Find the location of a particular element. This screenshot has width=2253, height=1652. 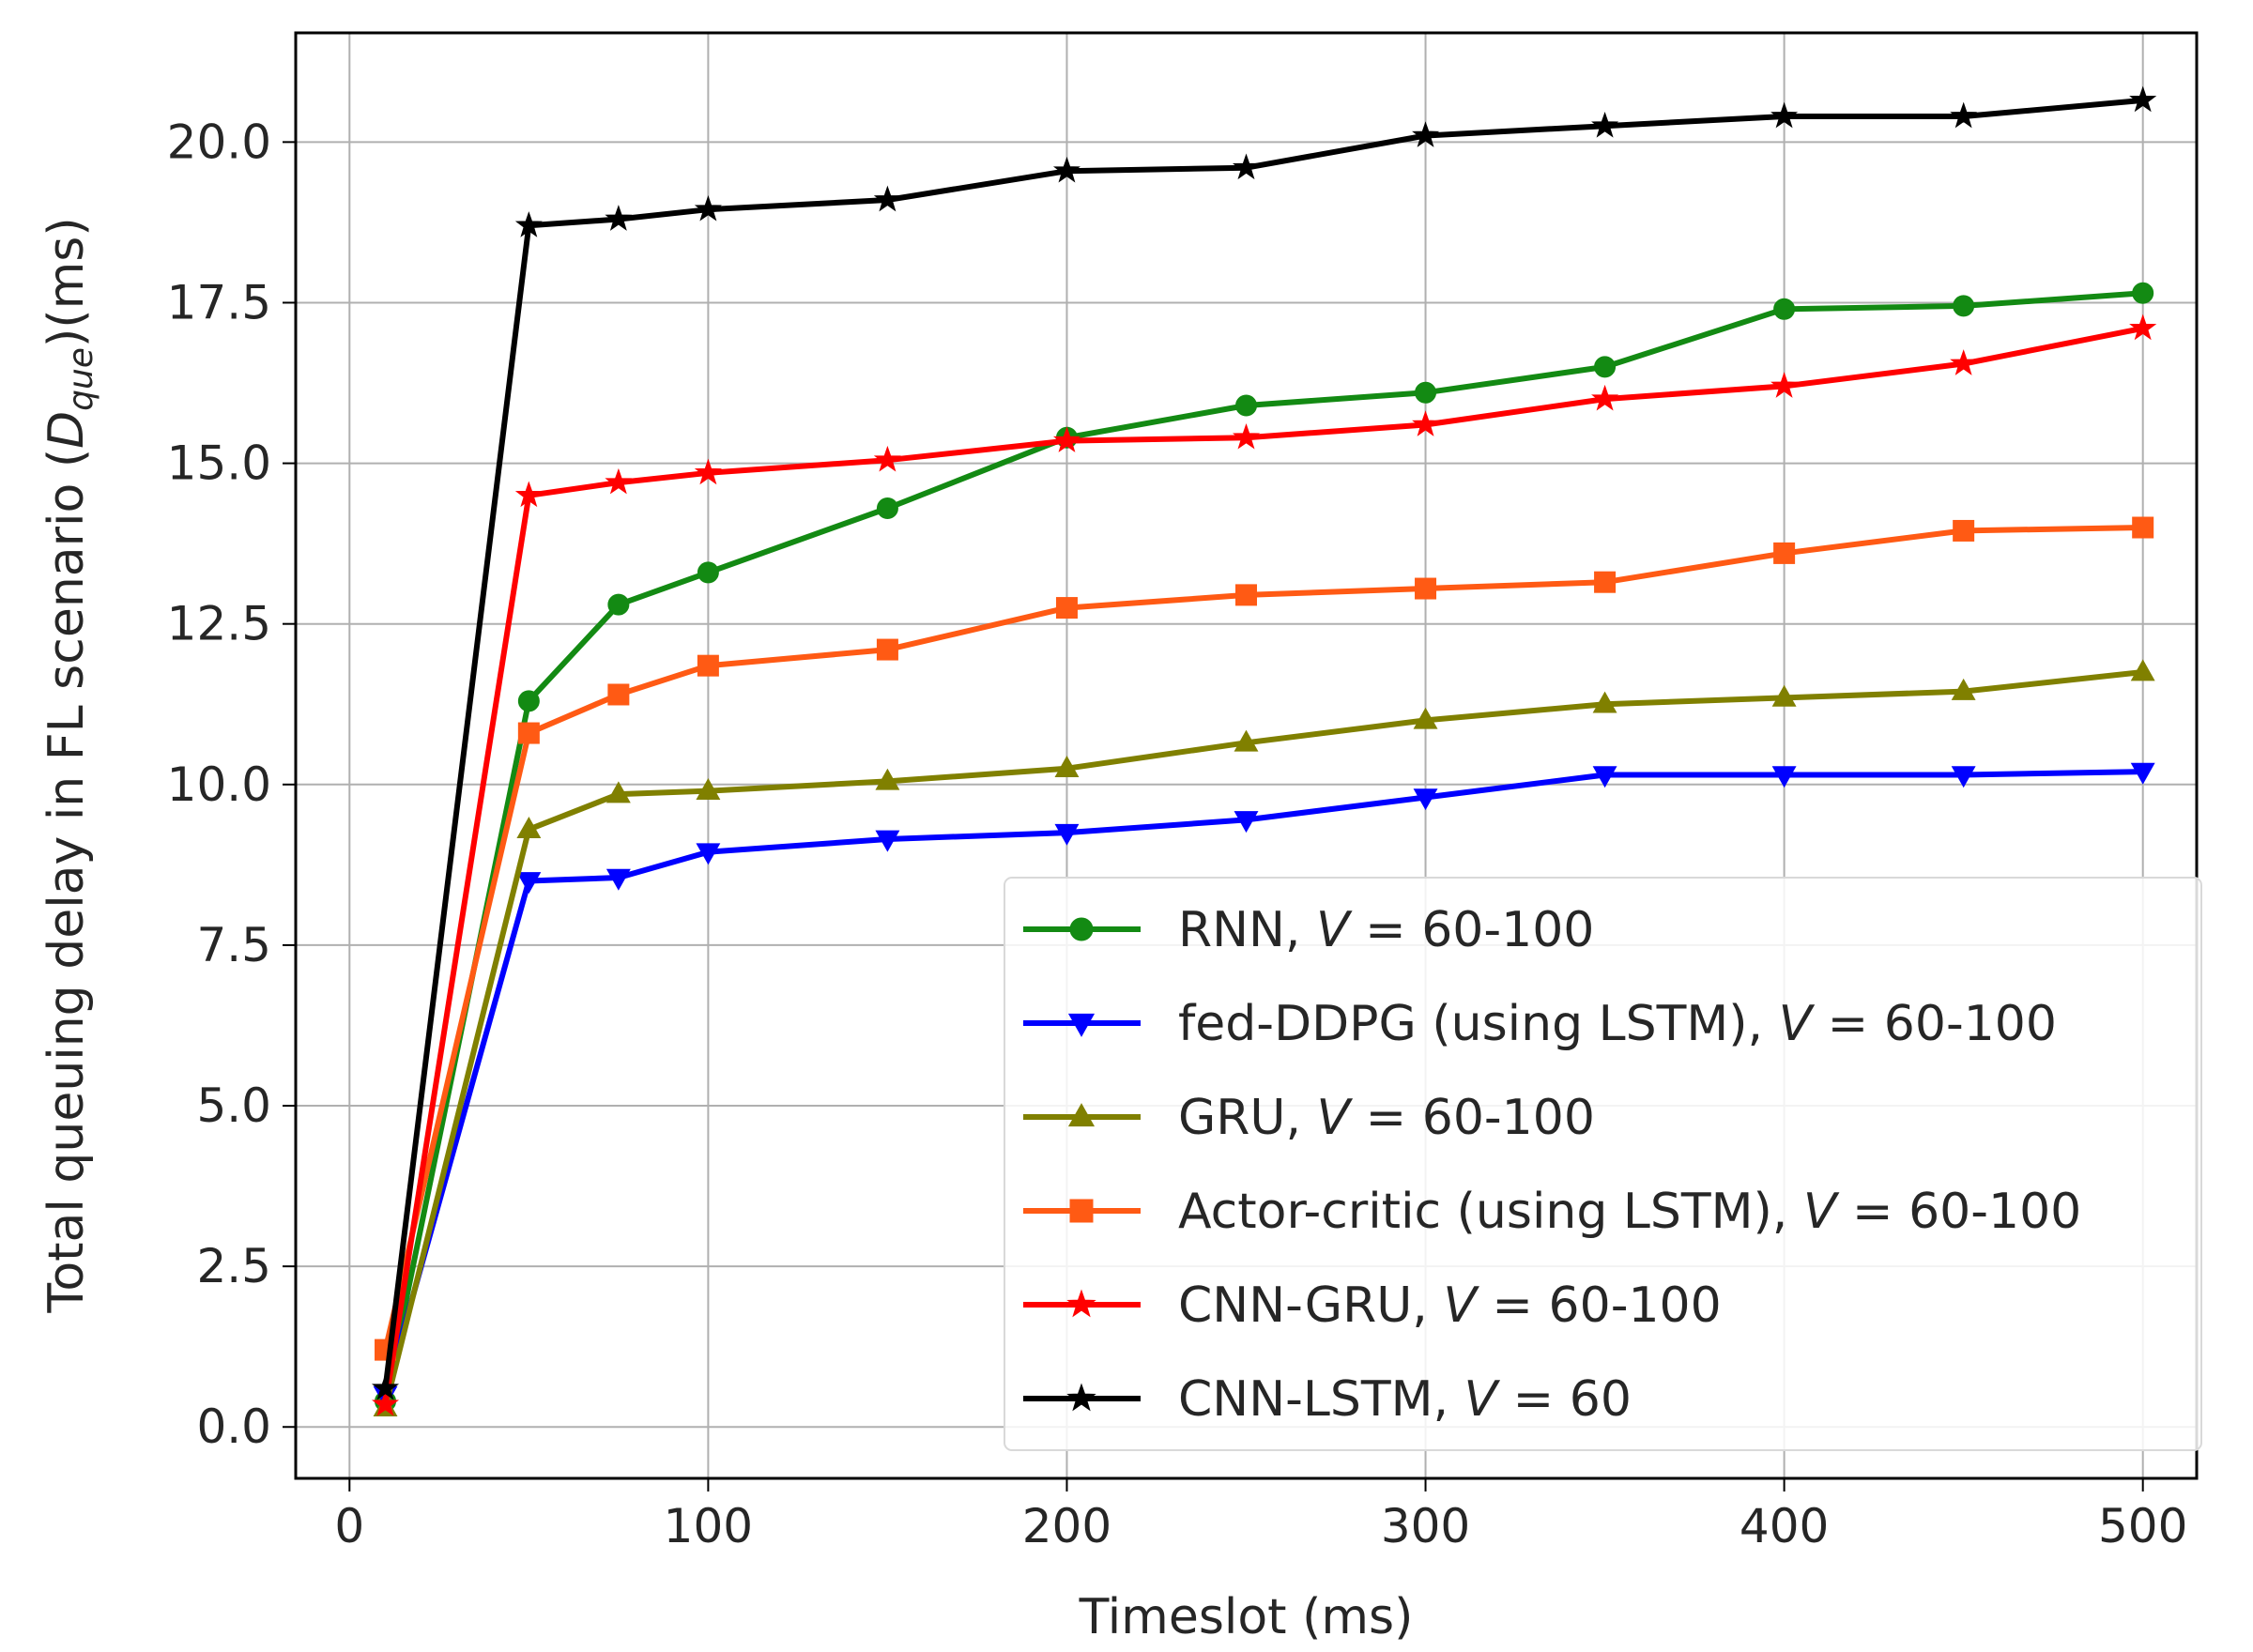

x-axis-ticks: 0 100 200 300 400 500 is located at coordinates (1260, 1515).